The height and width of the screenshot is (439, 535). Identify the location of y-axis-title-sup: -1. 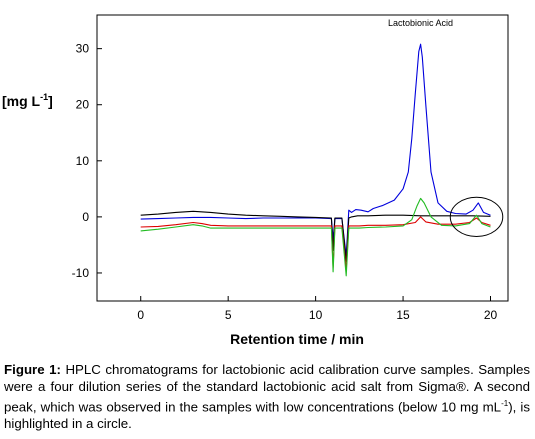
(44, 97).